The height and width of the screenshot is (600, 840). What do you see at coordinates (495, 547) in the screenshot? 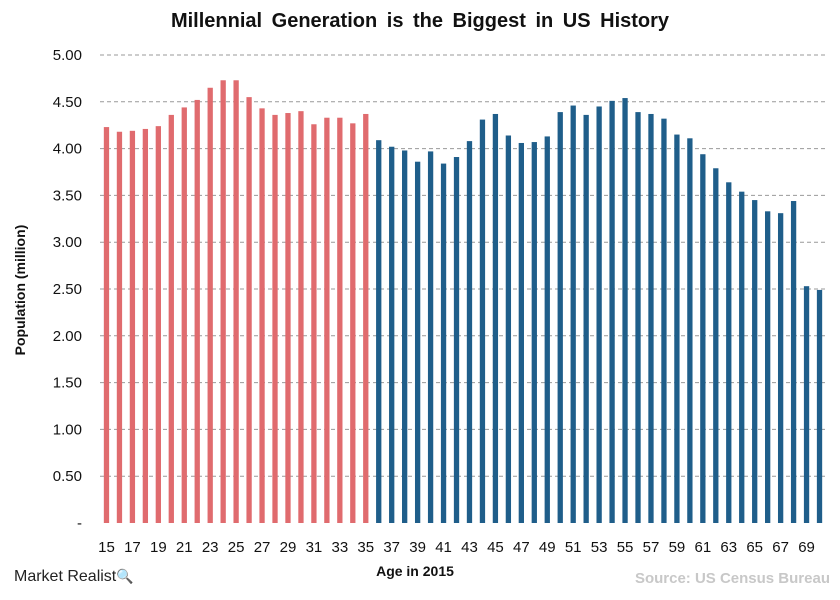
I see `x-tick-label: 45` at bounding box center [495, 547].